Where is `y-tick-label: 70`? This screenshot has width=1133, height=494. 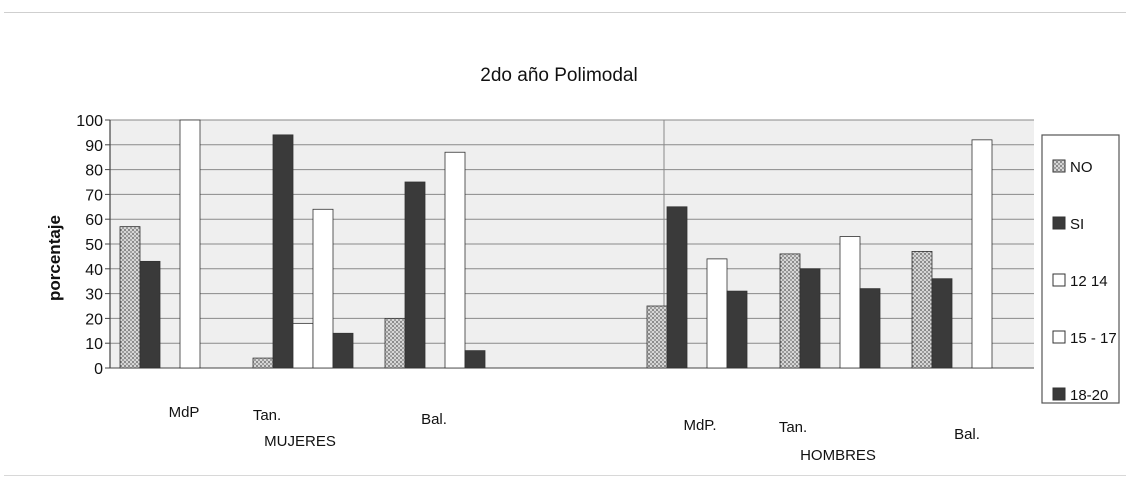
y-tick-label: 70 is located at coordinates (94, 195).